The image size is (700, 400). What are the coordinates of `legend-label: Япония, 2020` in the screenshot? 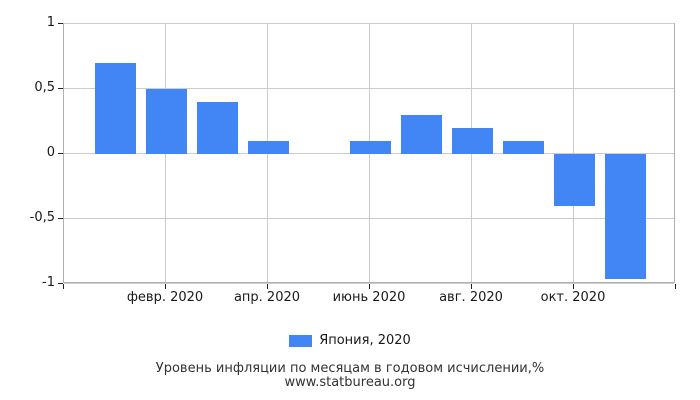 It's located at (365, 340).